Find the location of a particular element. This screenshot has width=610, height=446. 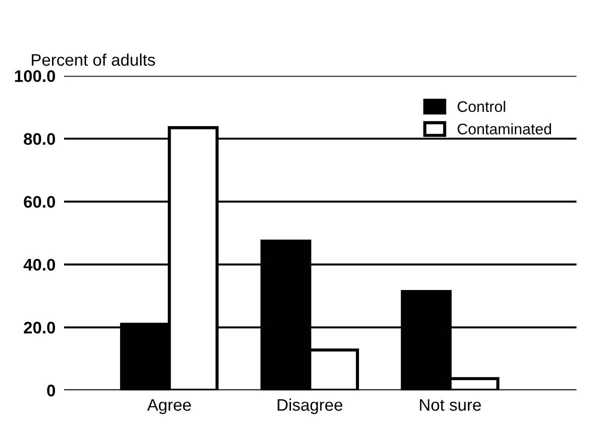

x-tick-label: Disagree is located at coordinates (310, 406).